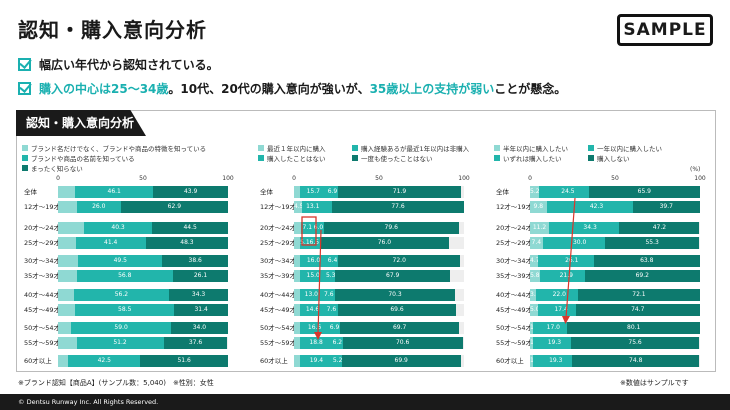 Image resolution: width=730 pixels, height=410 pixels. I want to click on bar-segment: 76.0, so click(384, 243).